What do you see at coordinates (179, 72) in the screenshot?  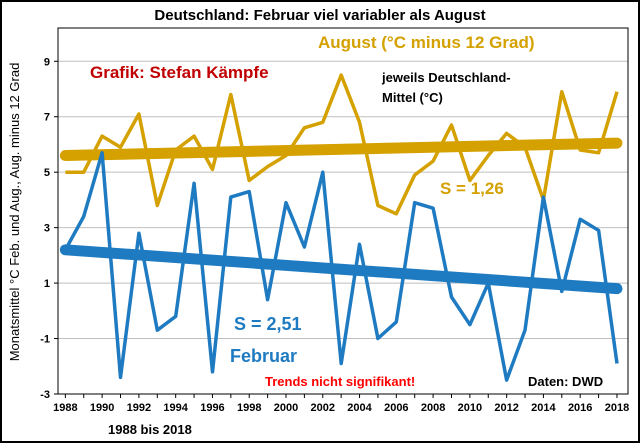 I see `author-annotation: Grafik: Stefan Kämpfe` at bounding box center [179, 72].